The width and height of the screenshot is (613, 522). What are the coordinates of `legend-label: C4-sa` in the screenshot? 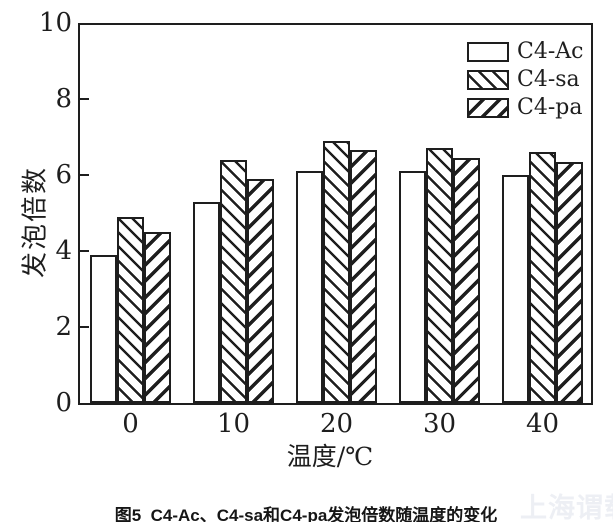 It's located at (548, 79).